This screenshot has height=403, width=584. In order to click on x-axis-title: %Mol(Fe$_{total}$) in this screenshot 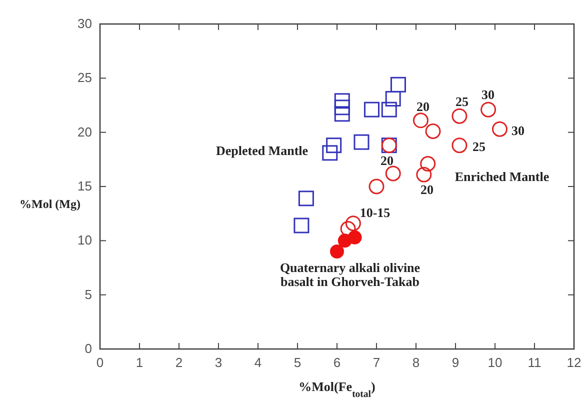, I will do `click(337, 389)`.